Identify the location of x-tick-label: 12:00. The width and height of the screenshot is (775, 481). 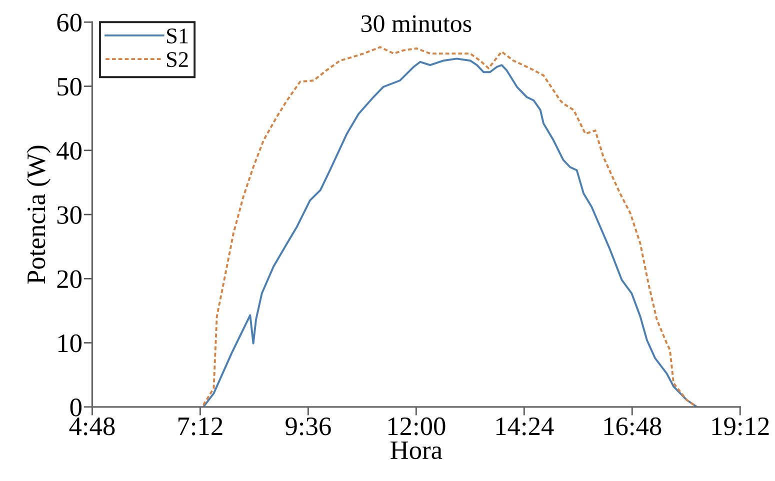
(417, 426).